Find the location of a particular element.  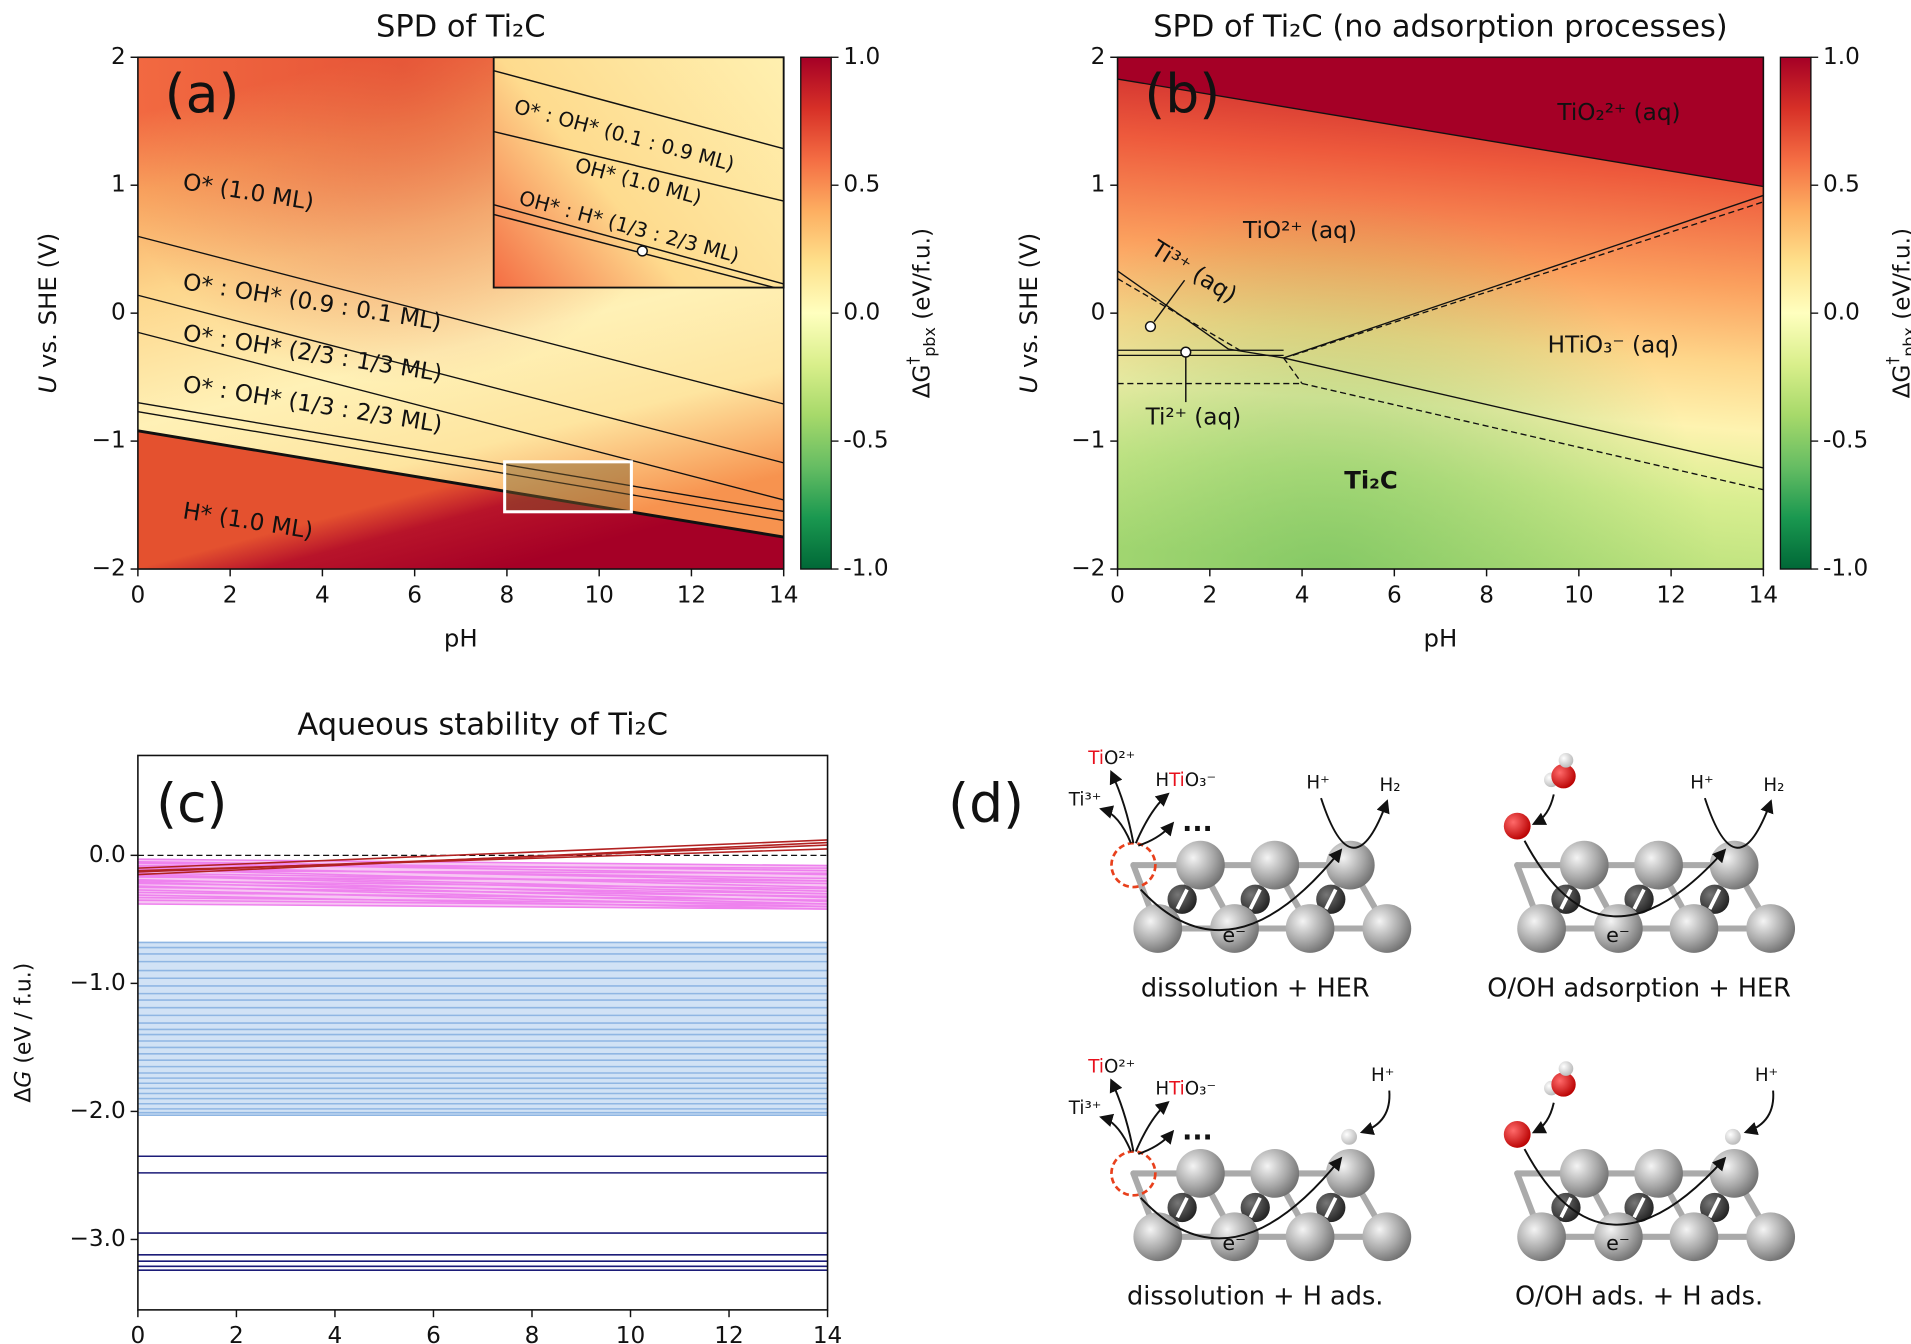

hydrogen-atom is located at coordinates (1732, 1136).